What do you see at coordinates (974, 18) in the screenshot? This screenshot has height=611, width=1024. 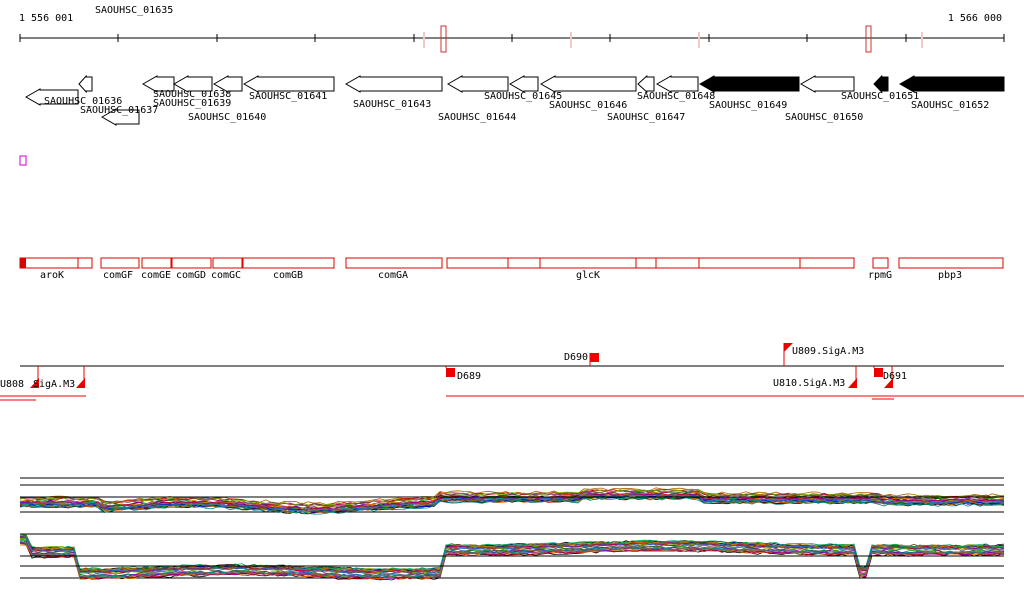 I see `end-coordinate: 1 566 000` at bounding box center [974, 18].